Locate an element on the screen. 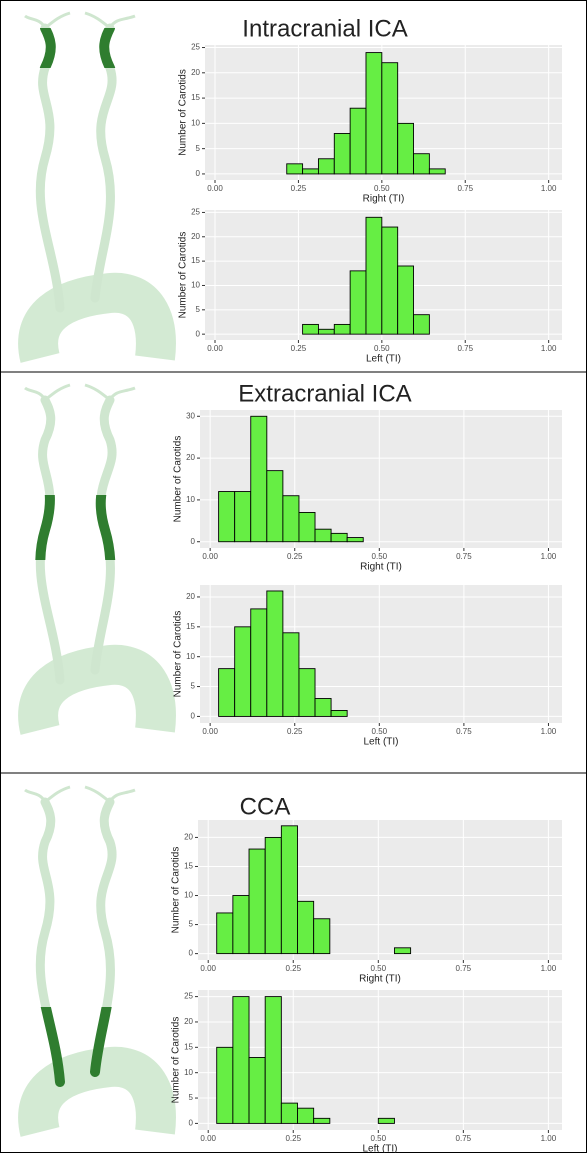 This screenshot has width=587, height=1153. artery-illustration is located at coordinates (97, 559).